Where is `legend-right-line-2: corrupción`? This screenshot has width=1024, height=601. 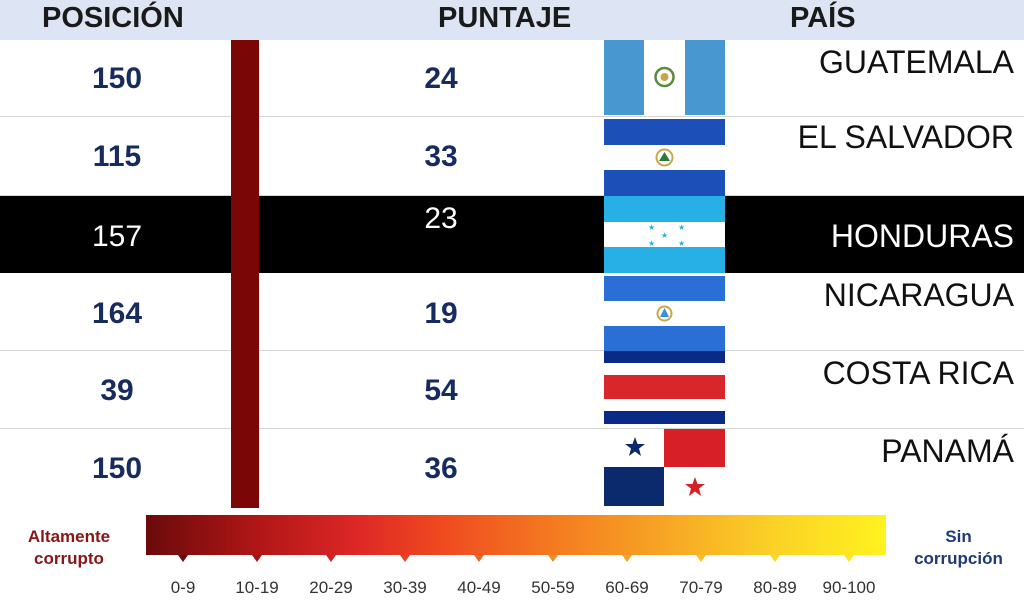 legend-right-line-2: corrupción is located at coordinates (958, 558).